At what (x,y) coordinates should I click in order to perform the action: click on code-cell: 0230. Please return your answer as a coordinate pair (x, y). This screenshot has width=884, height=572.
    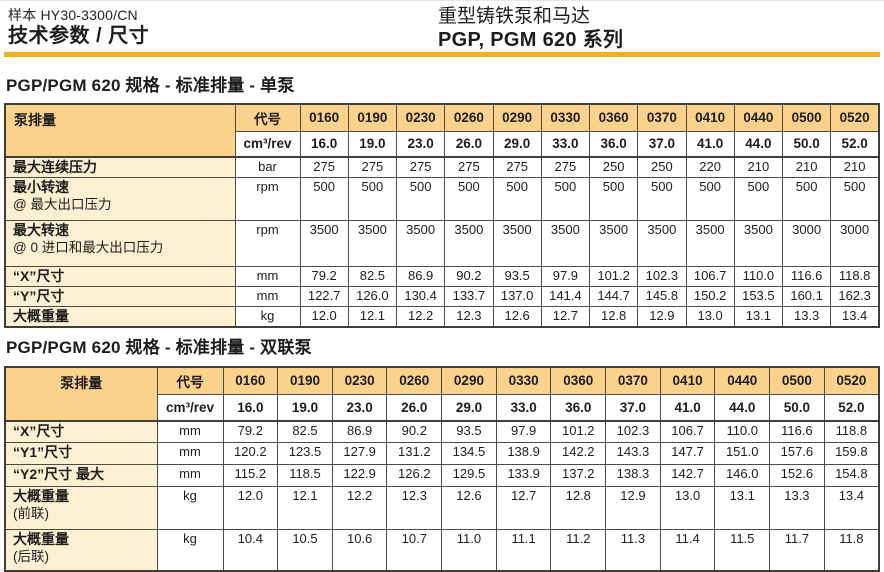
    Looking at the image, I should click on (359, 380).